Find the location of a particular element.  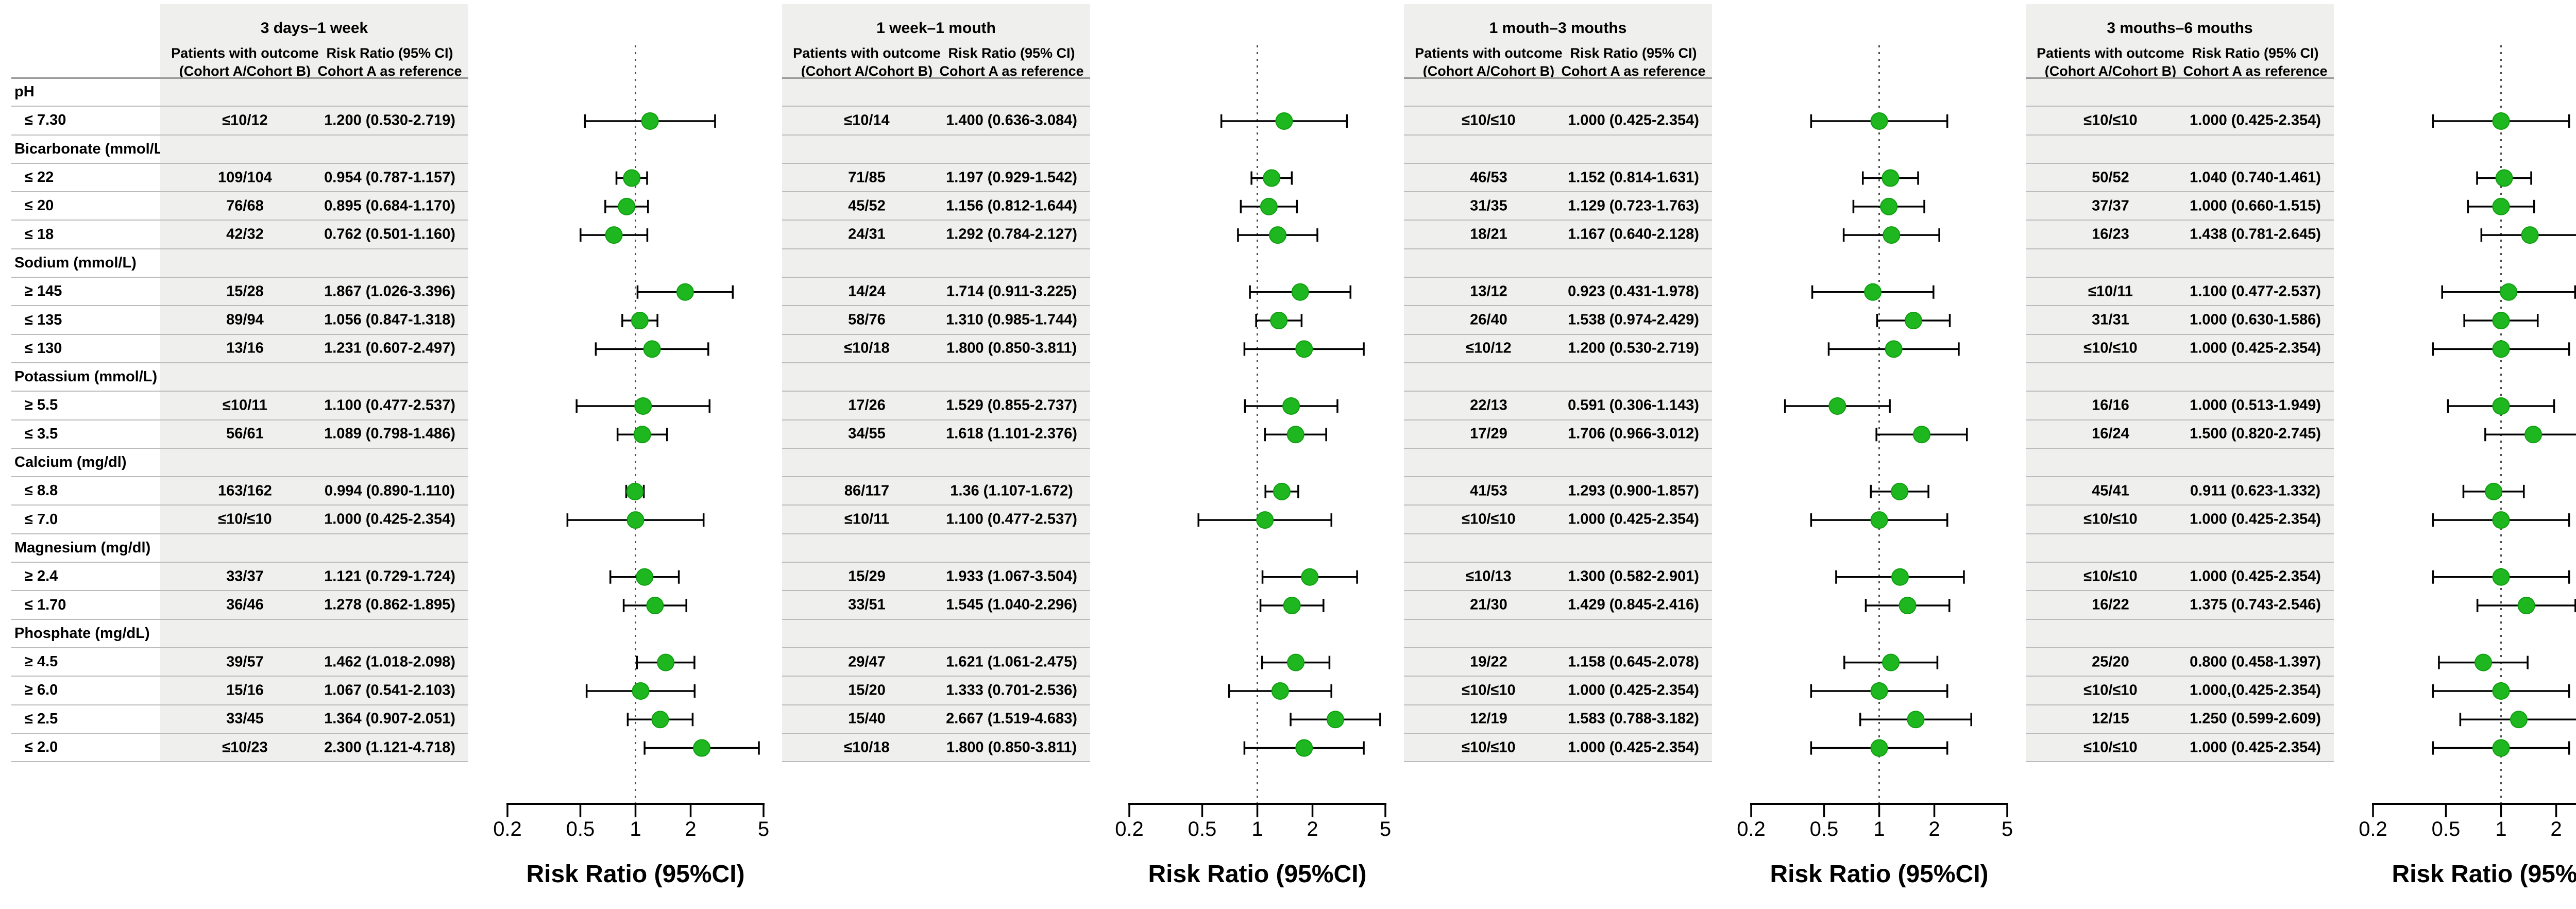

patients-cell: 12/15 is located at coordinates (2110, 718).